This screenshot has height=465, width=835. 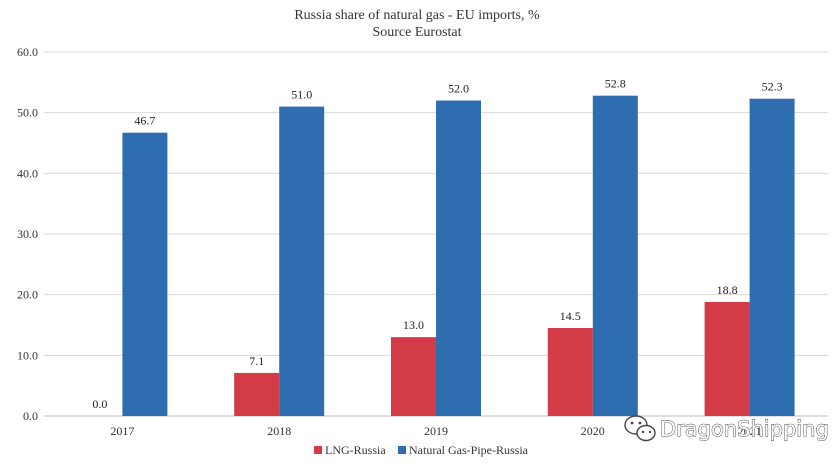 I want to click on y-tick-label: 30.0, so click(x=27, y=234).